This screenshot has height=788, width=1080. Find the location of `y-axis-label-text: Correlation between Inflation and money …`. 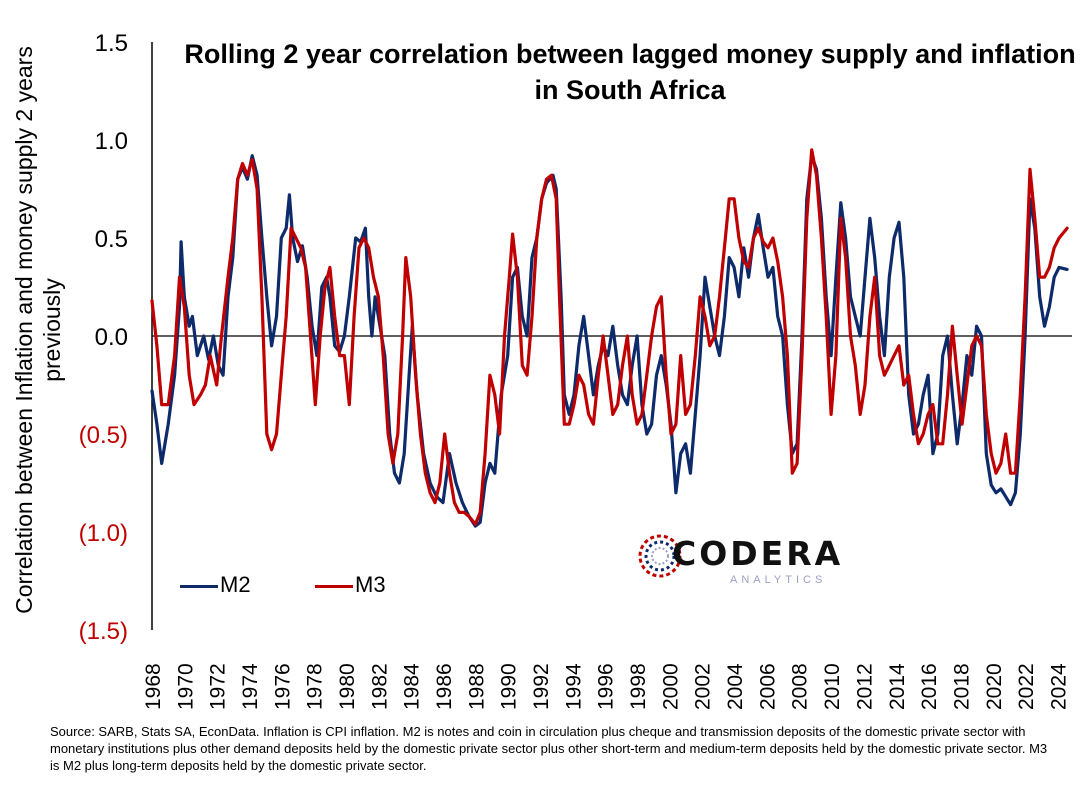

y-axis-label-text: Correlation between Inflation and money … is located at coordinates (38, 330).